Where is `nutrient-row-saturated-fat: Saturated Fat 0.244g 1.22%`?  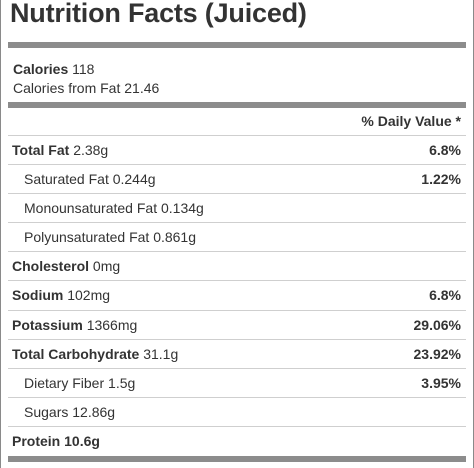 nutrient-row-saturated-fat: Saturated Fat 0.244g 1.22% is located at coordinates (237, 178).